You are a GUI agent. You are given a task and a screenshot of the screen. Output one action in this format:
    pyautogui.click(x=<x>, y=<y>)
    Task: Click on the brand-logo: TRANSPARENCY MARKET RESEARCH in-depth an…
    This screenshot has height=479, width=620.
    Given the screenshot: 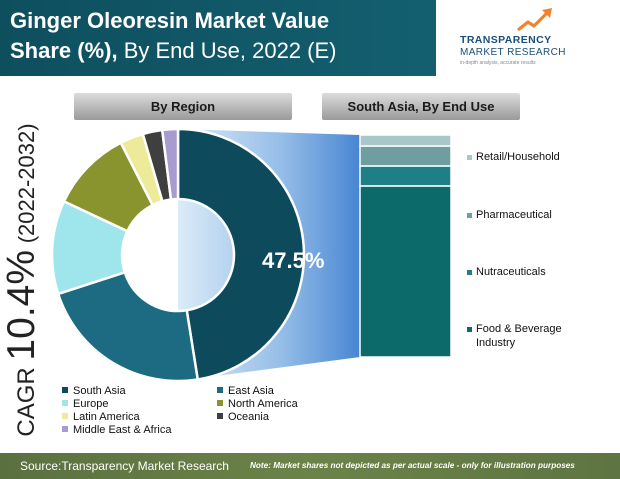 What is the action you would take?
    pyautogui.click(x=534, y=38)
    